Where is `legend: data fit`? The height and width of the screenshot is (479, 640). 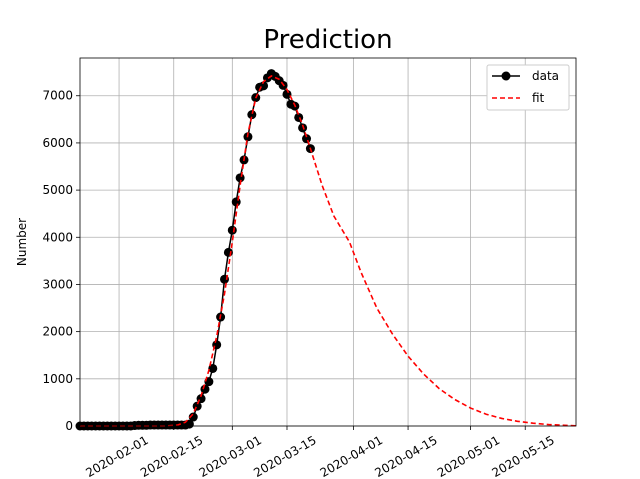 legend: data fit is located at coordinates (528, 87).